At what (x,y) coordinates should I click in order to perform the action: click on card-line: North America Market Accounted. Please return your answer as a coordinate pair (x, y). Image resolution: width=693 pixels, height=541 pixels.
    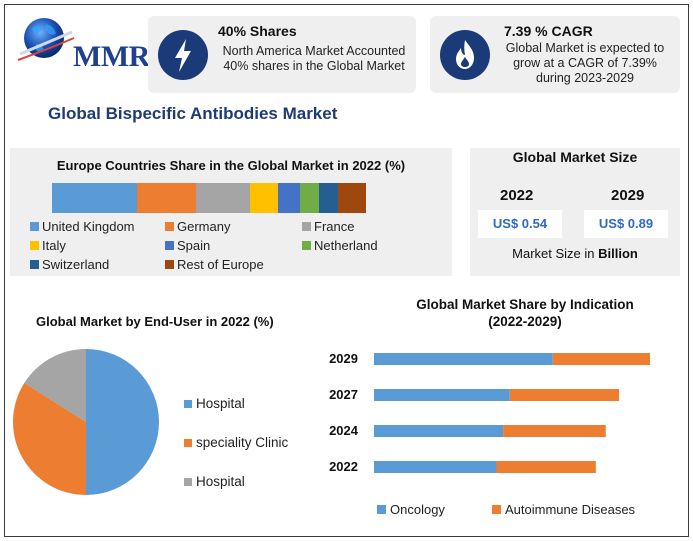
    Looking at the image, I should click on (314, 51).